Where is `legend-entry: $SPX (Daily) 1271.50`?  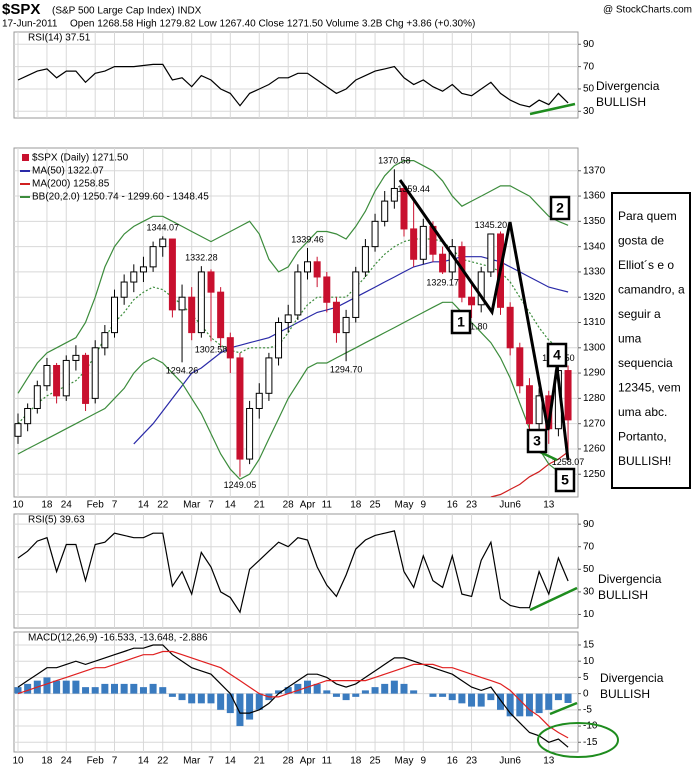 legend-entry: $SPX (Daily) 1271.50 is located at coordinates (80, 158).